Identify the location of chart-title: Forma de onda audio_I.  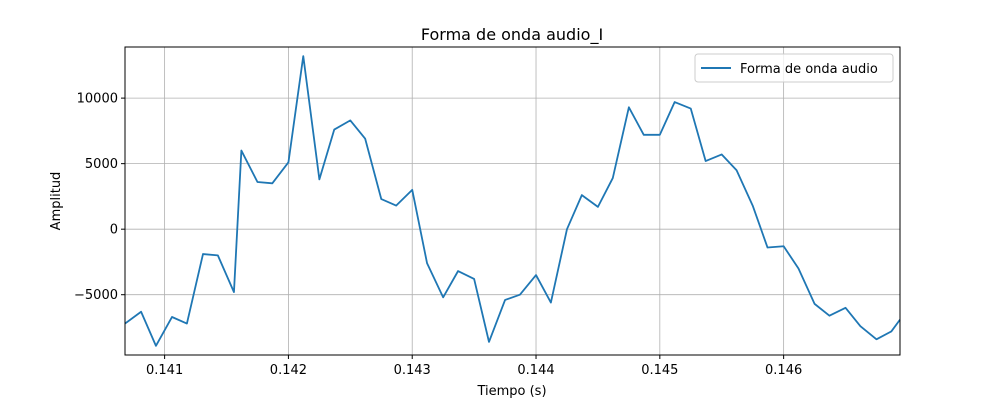
(512, 35).